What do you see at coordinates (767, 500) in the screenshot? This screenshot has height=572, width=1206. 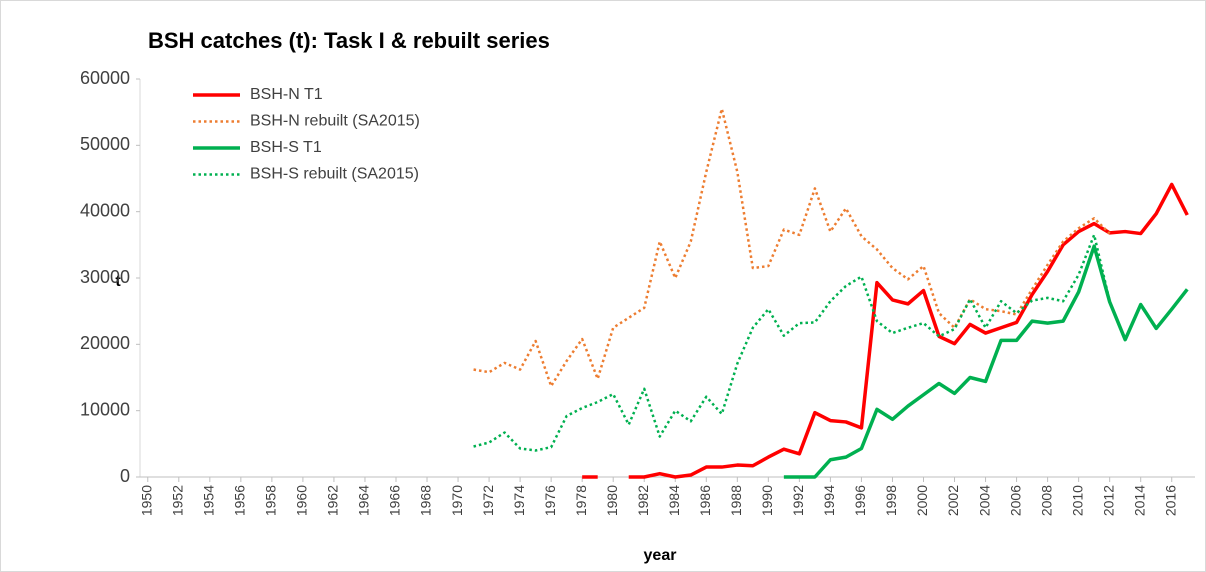 I see `x-tick-label: 1990` at bounding box center [767, 500].